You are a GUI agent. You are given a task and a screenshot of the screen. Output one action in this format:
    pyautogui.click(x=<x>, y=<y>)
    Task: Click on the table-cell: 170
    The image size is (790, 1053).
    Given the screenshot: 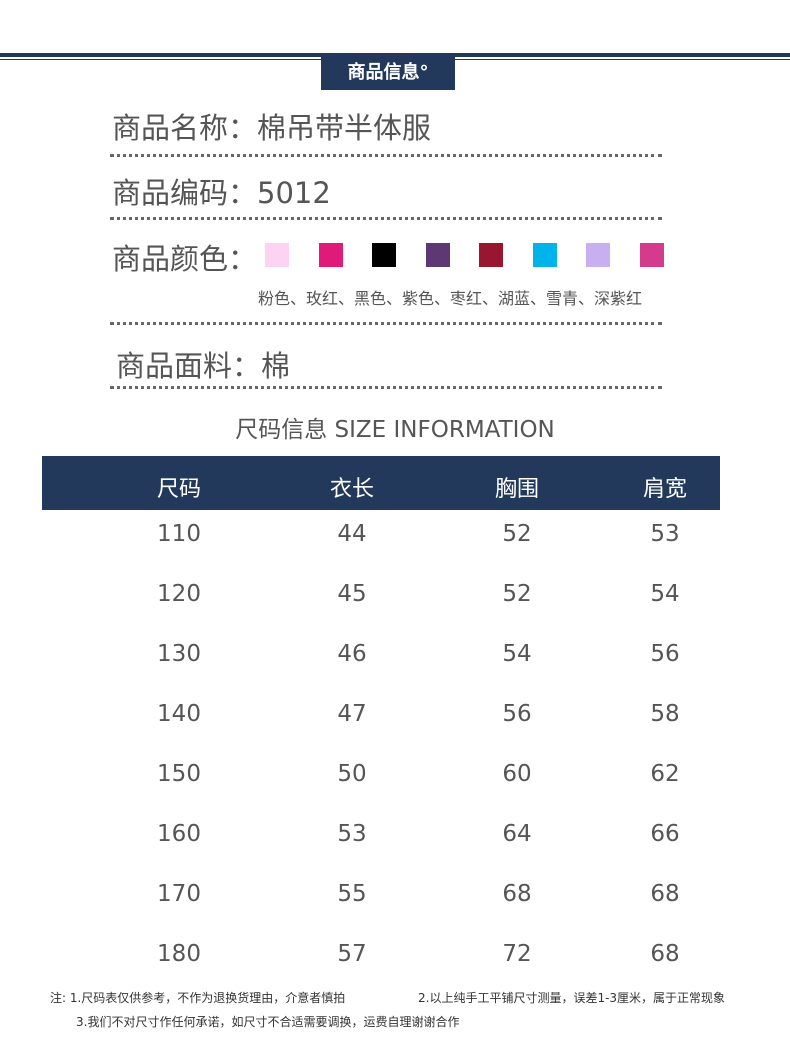 What is the action you would take?
    pyautogui.click(x=179, y=894)
    